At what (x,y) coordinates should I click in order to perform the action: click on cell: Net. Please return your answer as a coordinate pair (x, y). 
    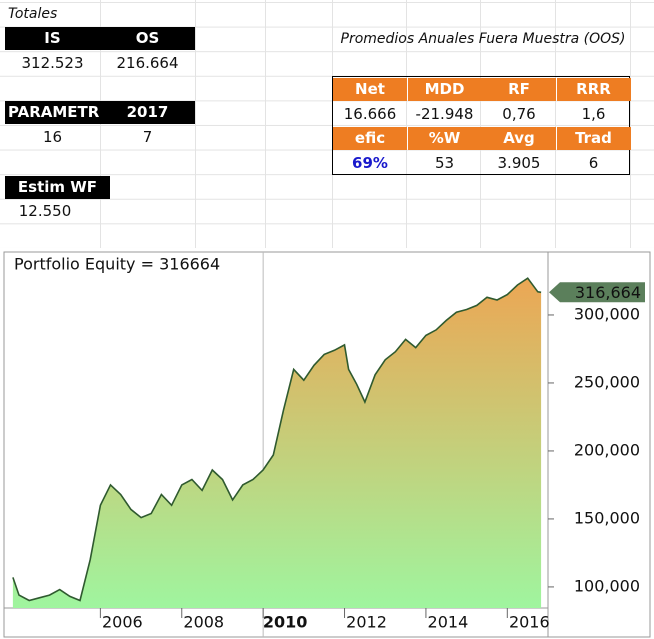
    Looking at the image, I should click on (370, 89).